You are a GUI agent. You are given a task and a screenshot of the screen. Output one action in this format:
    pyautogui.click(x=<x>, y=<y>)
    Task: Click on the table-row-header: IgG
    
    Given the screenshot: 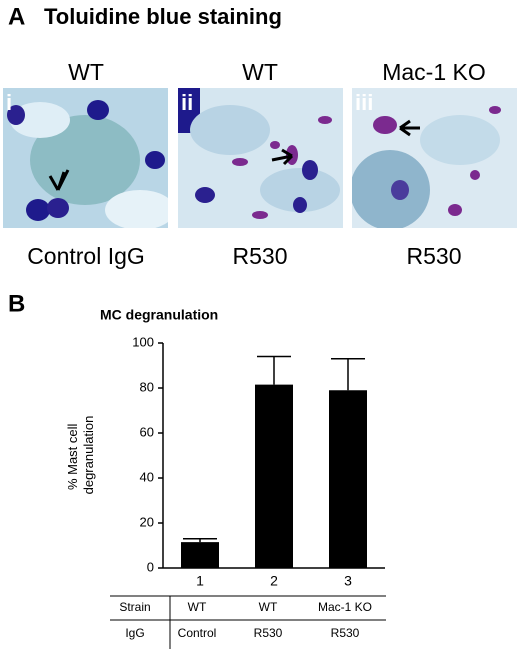 What is the action you would take?
    pyautogui.click(x=134, y=633)
    